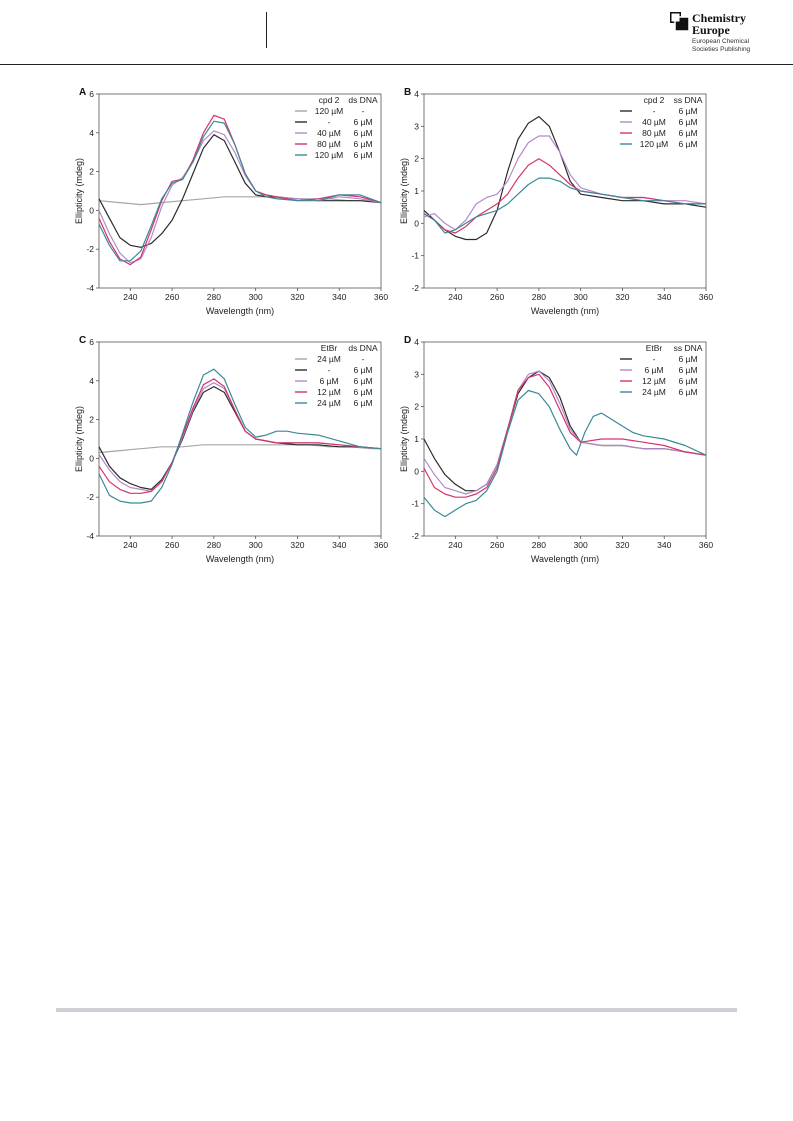  I want to click on legend-label-compound: 80 µM, so click(329, 144).